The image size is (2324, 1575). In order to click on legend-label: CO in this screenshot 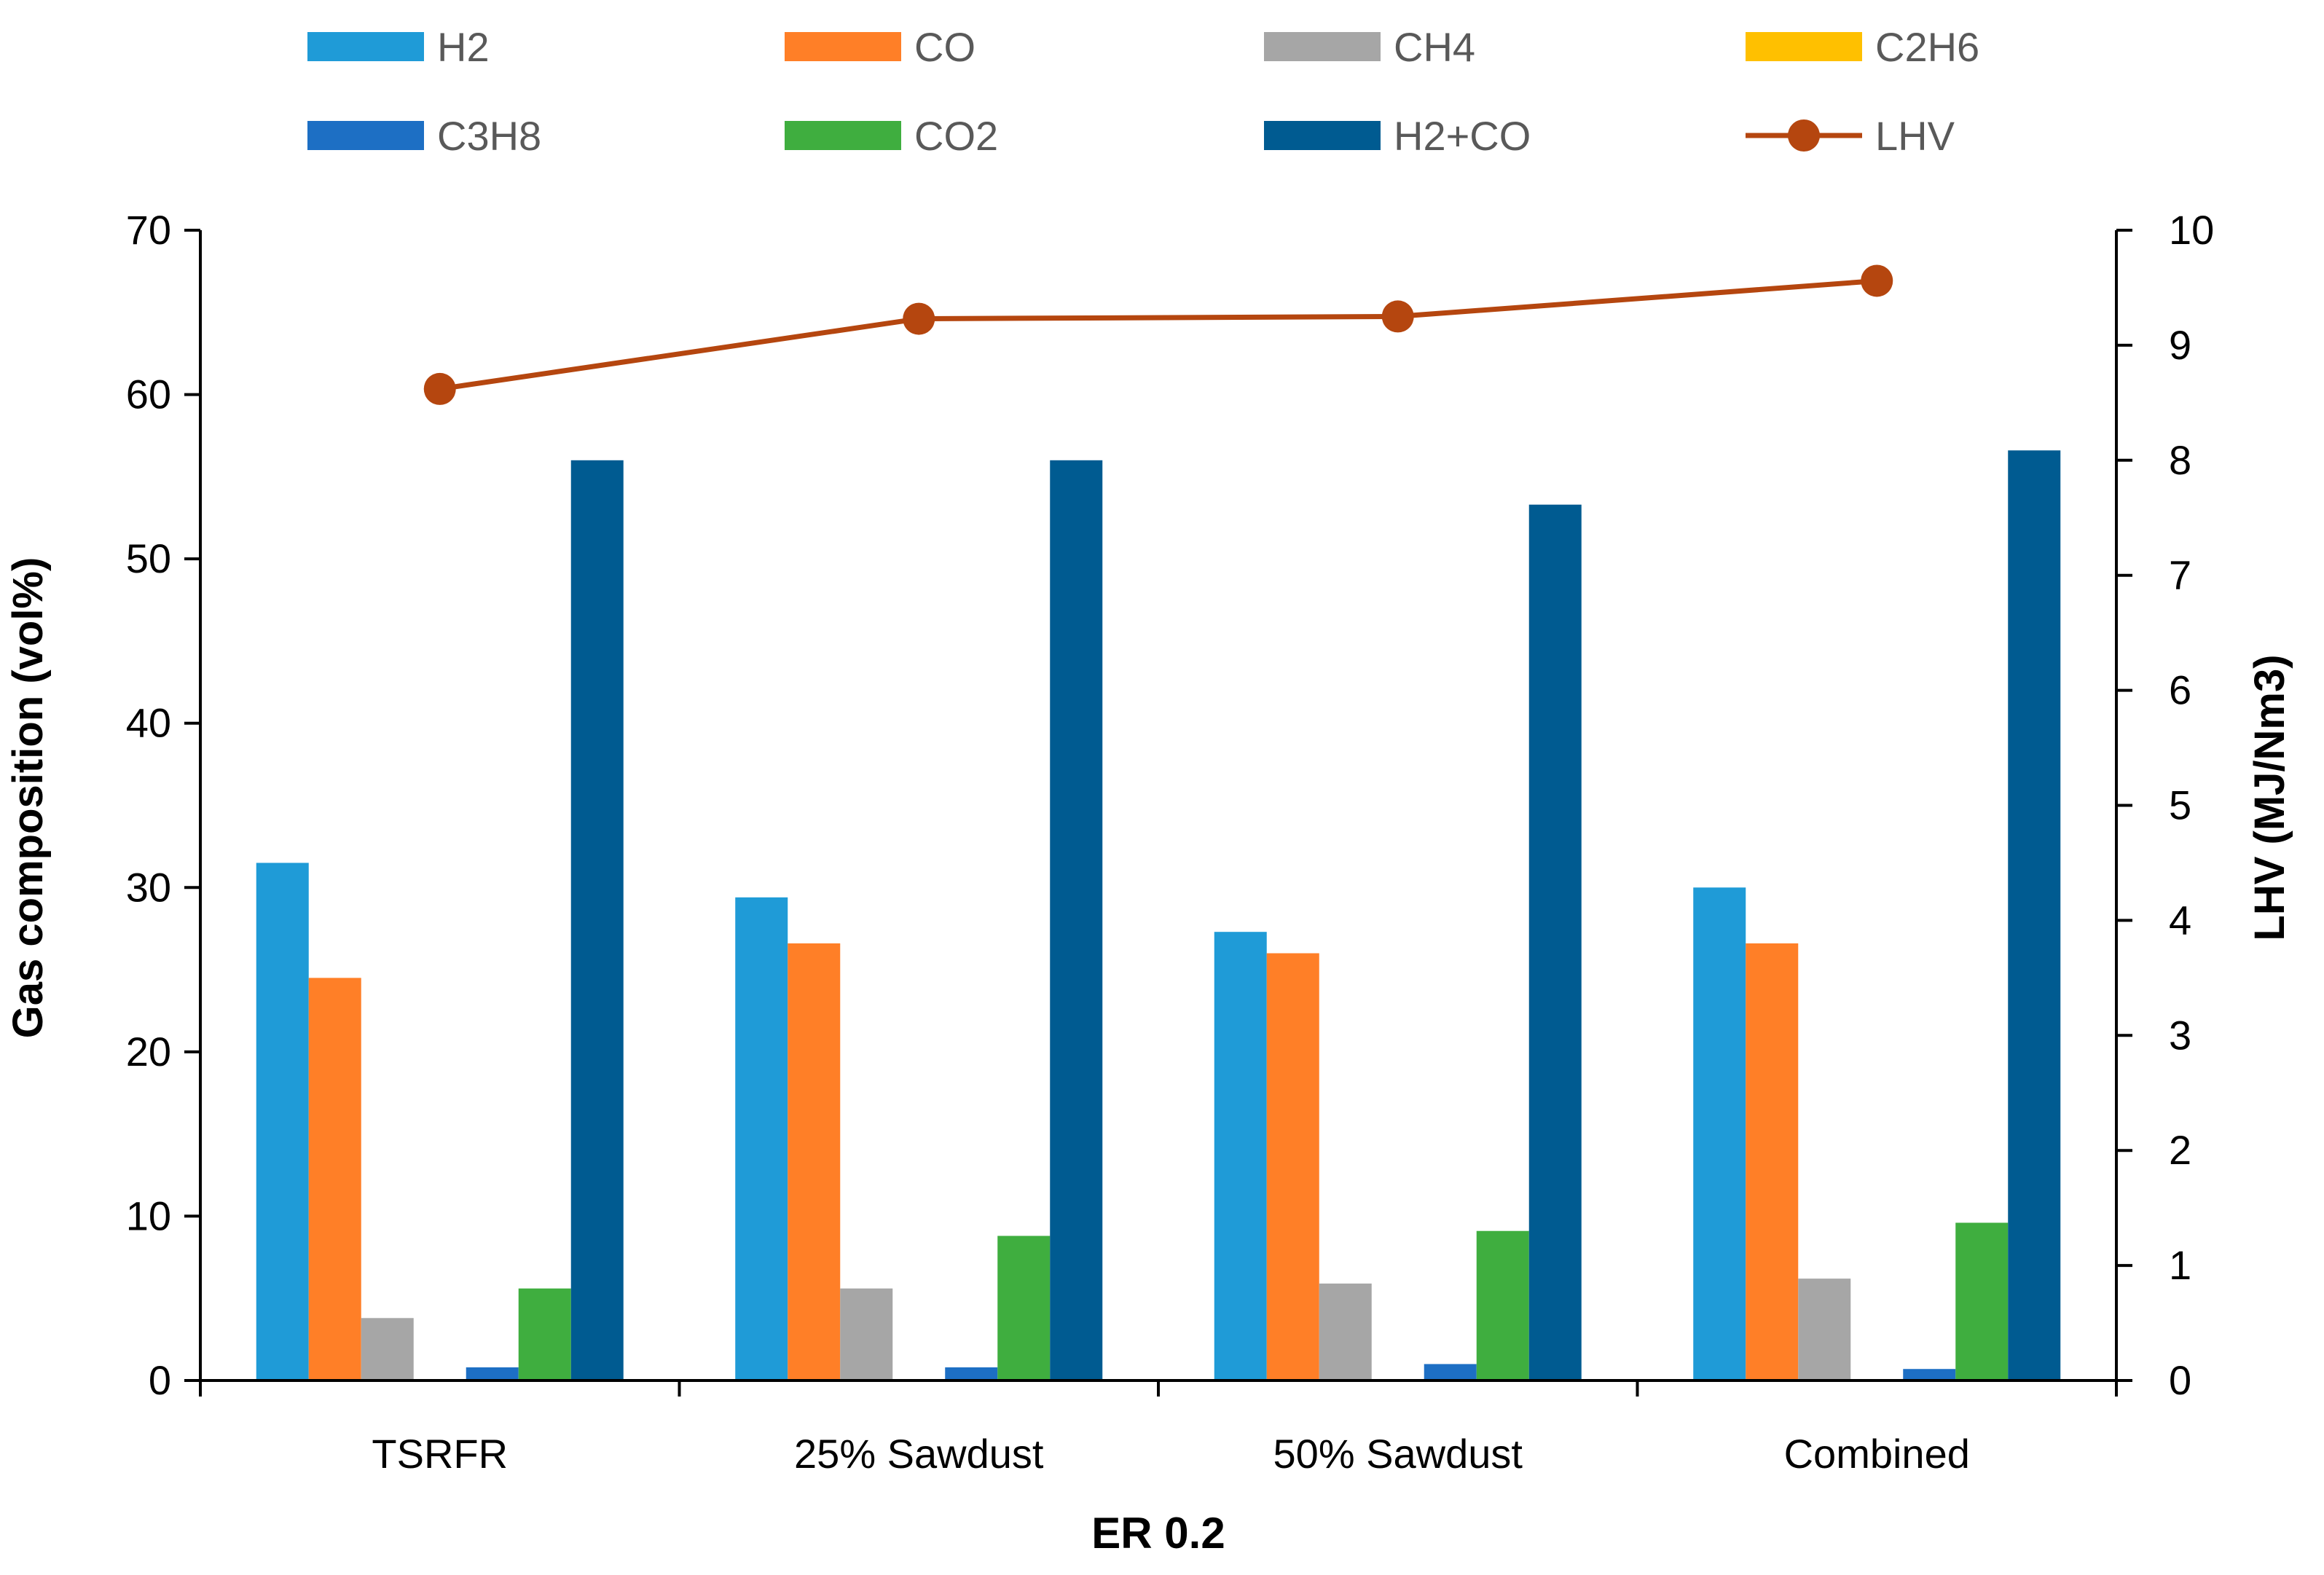, I will do `click(944, 47)`.